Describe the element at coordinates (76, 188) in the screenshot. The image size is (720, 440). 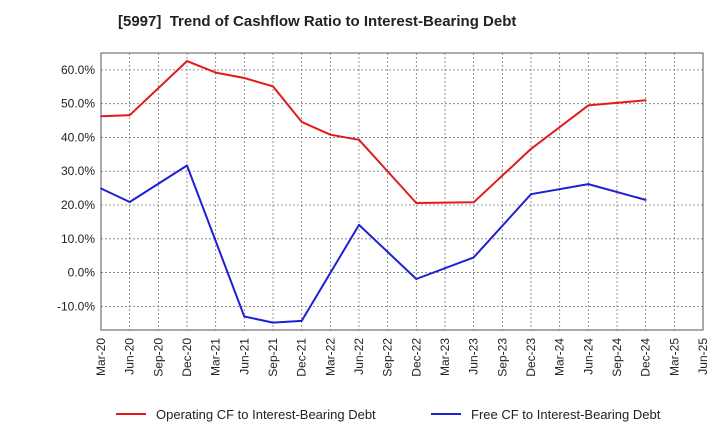
I see `y-tick-labels: -10.0% 0.0% 10.0% 20.0% 30.0% 40.0% 50.0% 60.0%` at that location.